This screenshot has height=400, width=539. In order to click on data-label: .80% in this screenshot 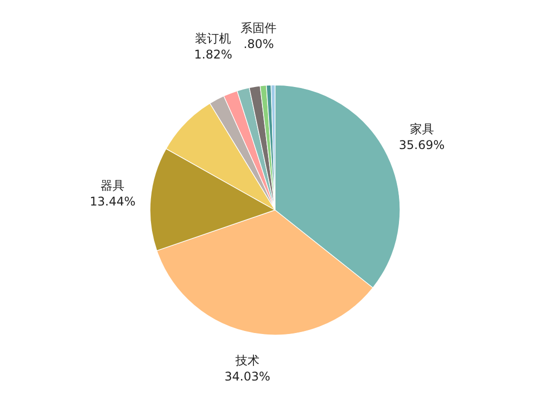, I will do `click(258, 43)`.